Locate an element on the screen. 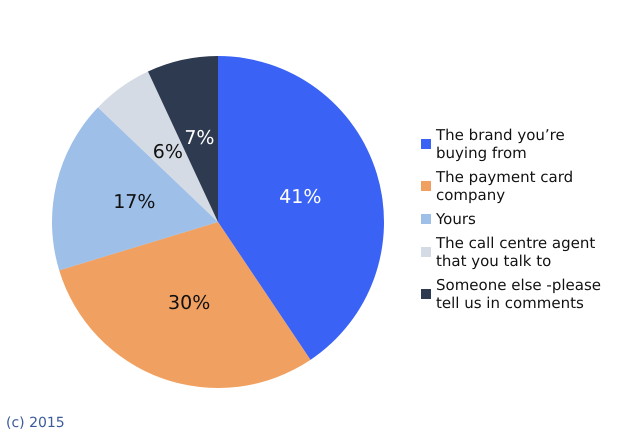 Image resolution: width=624 pixels, height=438 pixels. data-label: 6% is located at coordinates (167, 152).